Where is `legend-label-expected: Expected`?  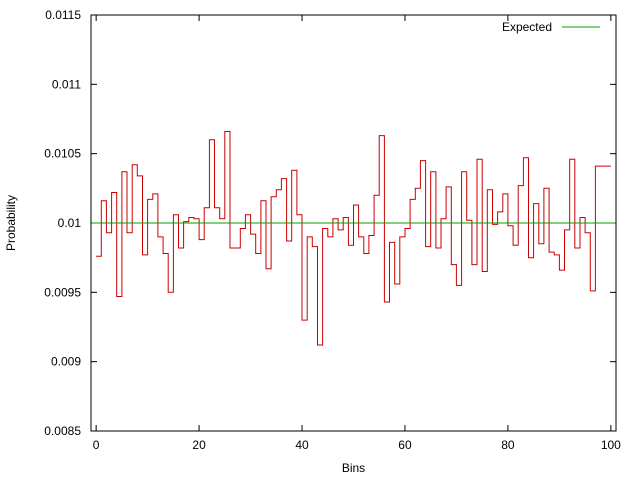 legend-label-expected: Expected is located at coordinates (527, 27).